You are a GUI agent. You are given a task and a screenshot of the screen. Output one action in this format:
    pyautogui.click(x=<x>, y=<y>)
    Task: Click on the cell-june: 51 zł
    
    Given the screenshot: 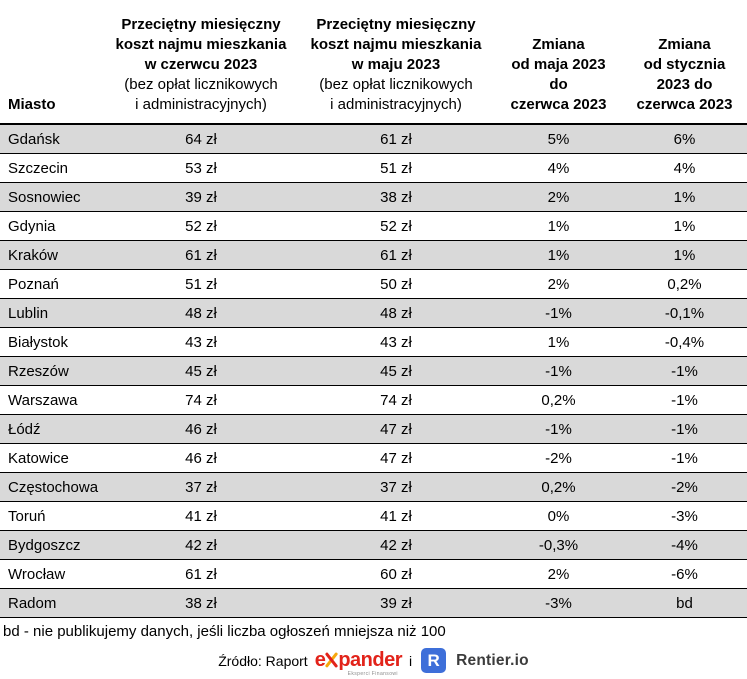 What is the action you would take?
    pyautogui.click(x=201, y=284)
    